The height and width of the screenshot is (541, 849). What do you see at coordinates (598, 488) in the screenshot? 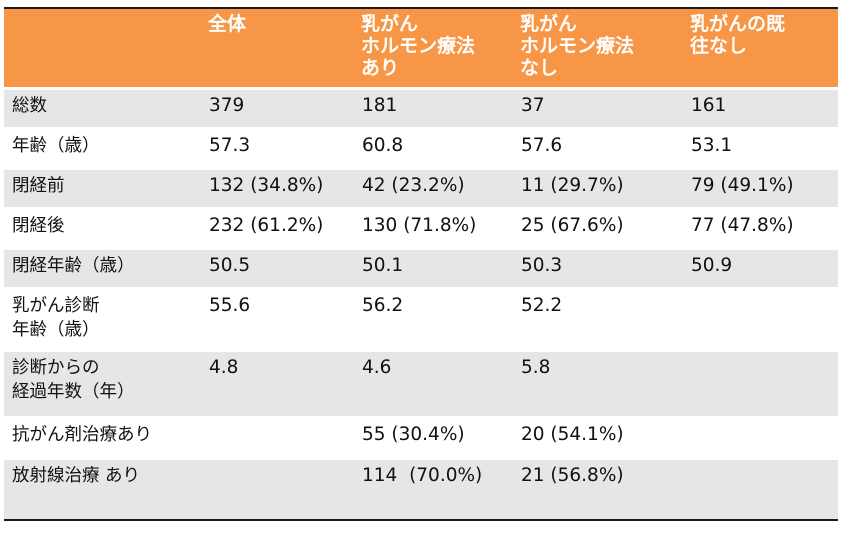
I see `table-cell: 21 (56.8%)` at bounding box center [598, 488].